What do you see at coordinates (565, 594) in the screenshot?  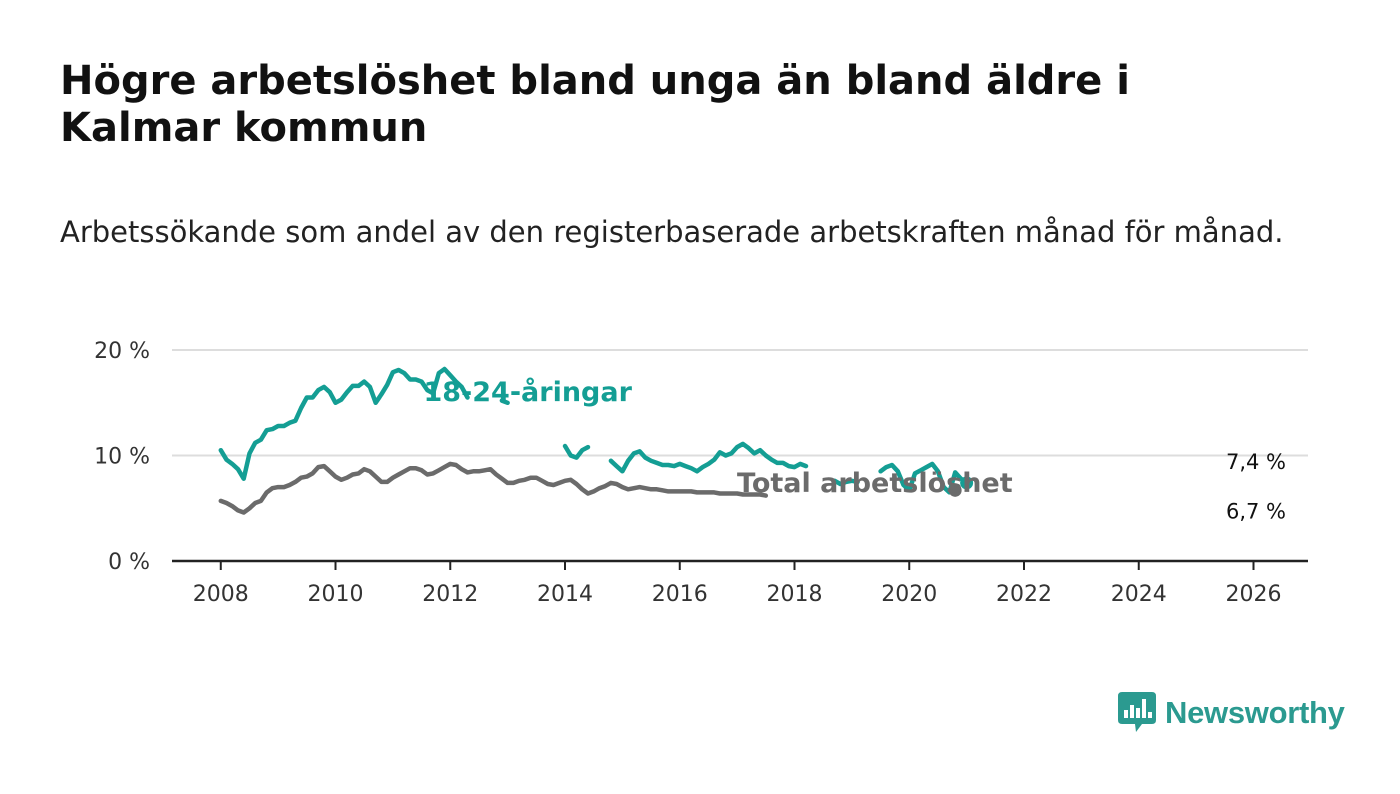 I see `x-tick-label: 2014` at bounding box center [565, 594].